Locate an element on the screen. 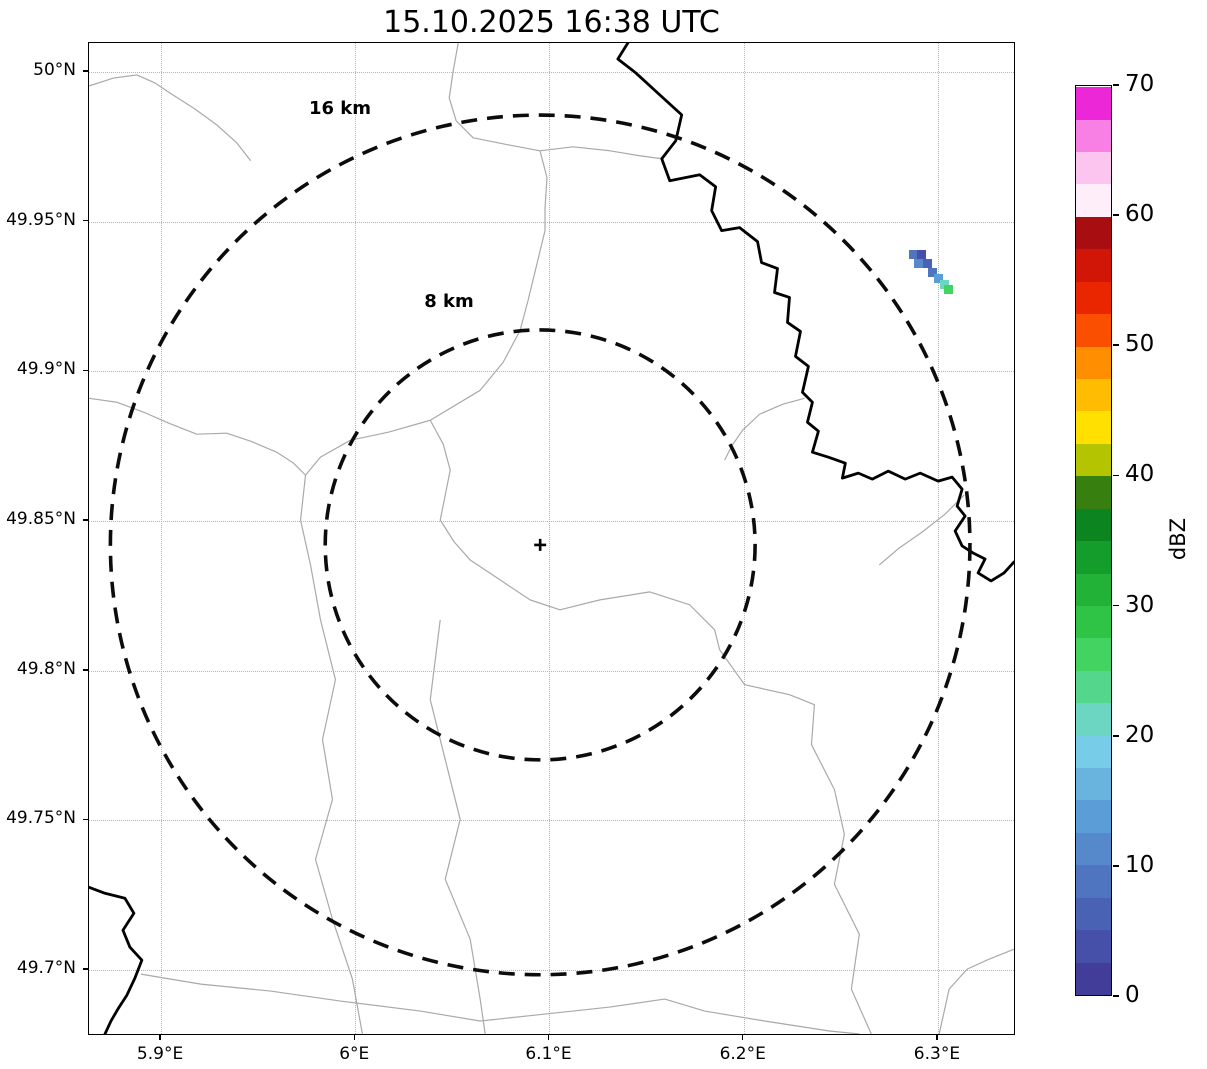  y-tick-label: 50°N is located at coordinates (54, 70).